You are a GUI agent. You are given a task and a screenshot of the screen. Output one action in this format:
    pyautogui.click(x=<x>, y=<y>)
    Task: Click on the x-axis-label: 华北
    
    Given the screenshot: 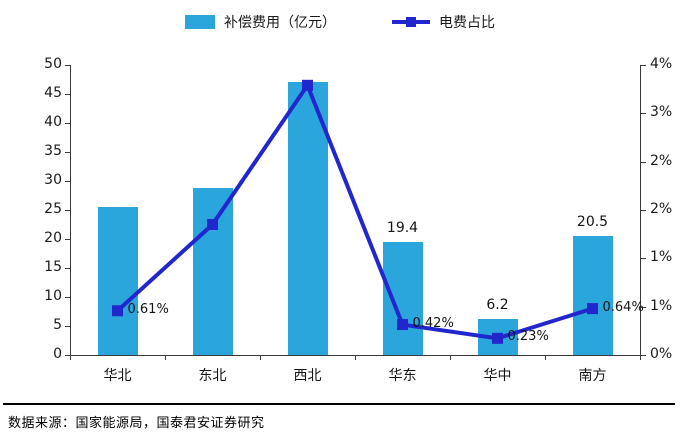 What is the action you would take?
    pyautogui.click(x=117, y=376)
    